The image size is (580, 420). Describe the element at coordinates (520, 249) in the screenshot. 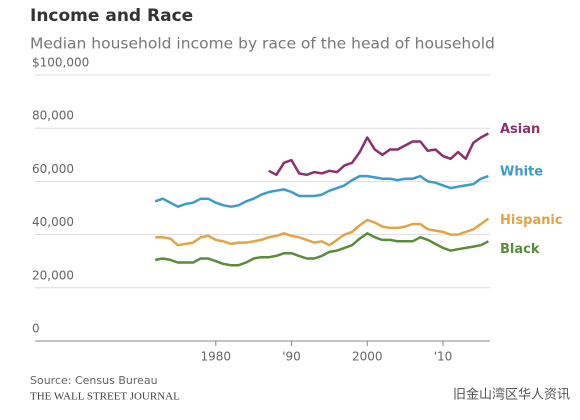

I see `legend-label: Black` at that location.